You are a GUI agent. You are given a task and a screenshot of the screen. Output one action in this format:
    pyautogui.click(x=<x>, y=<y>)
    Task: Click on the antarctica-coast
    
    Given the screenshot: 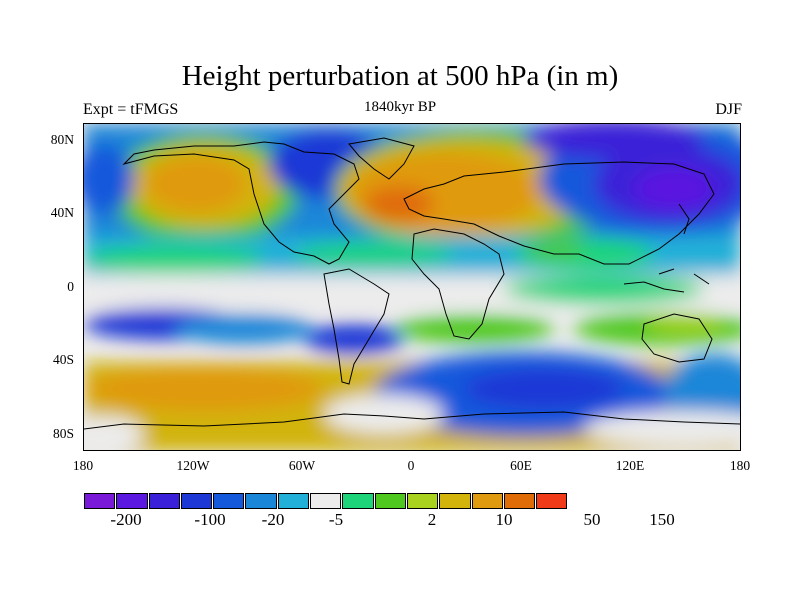 What is the action you would take?
    pyautogui.click(x=412, y=420)
    